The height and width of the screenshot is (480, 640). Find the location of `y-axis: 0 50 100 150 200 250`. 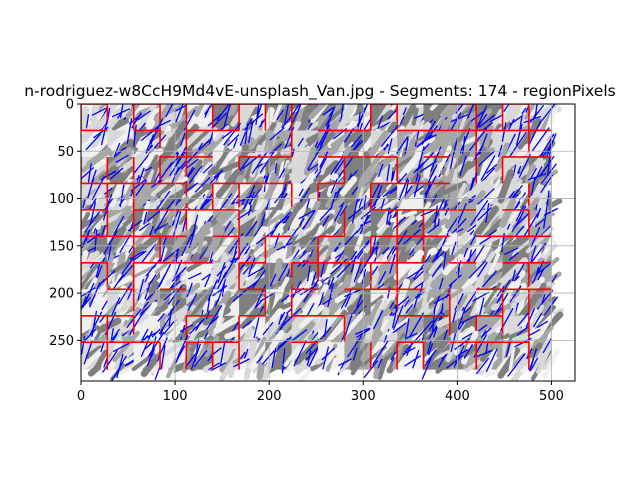

y-axis: 0 50 100 150 200 250 is located at coordinates (65, 223).